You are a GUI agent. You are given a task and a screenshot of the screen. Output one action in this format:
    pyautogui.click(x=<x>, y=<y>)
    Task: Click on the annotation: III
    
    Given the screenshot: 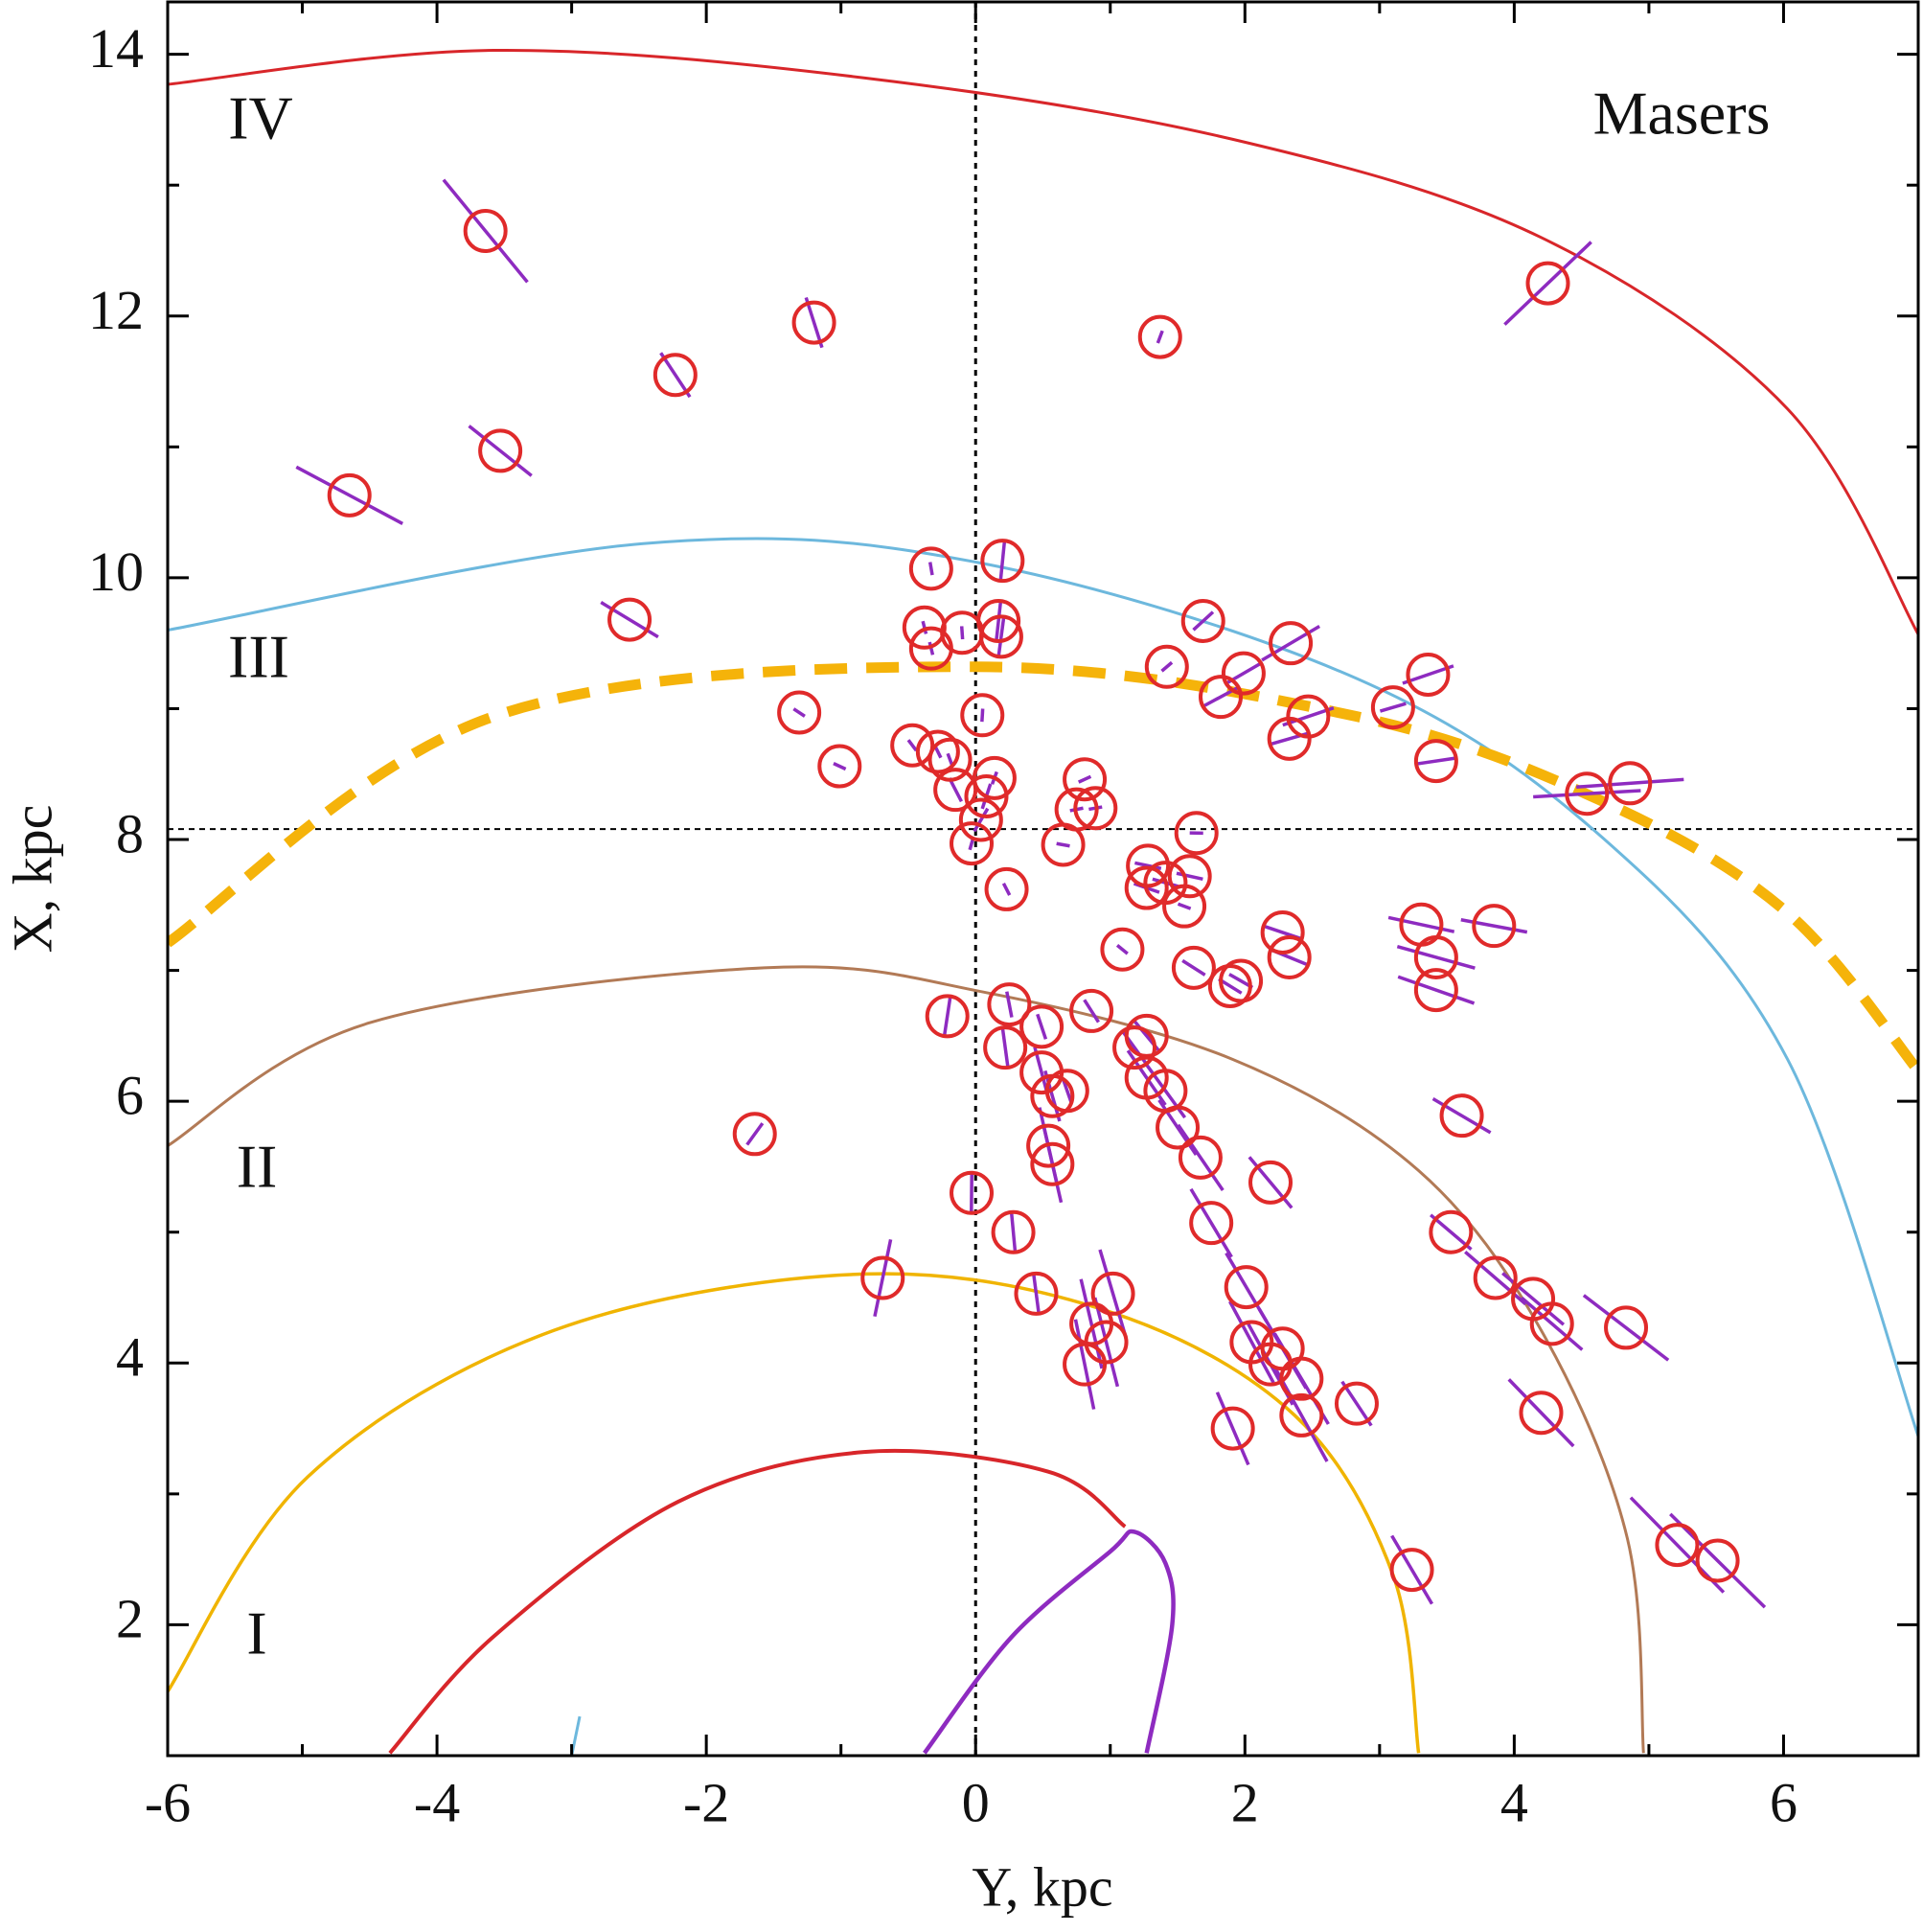 What is the action you would take?
    pyautogui.click(x=258, y=657)
    